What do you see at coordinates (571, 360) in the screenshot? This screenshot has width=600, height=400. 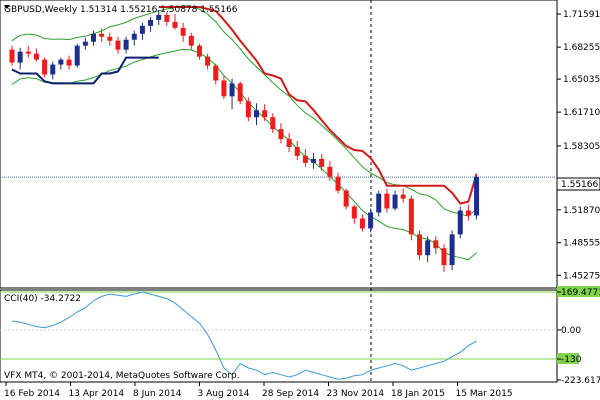 I see `cci-level-label: -130` at bounding box center [571, 360].